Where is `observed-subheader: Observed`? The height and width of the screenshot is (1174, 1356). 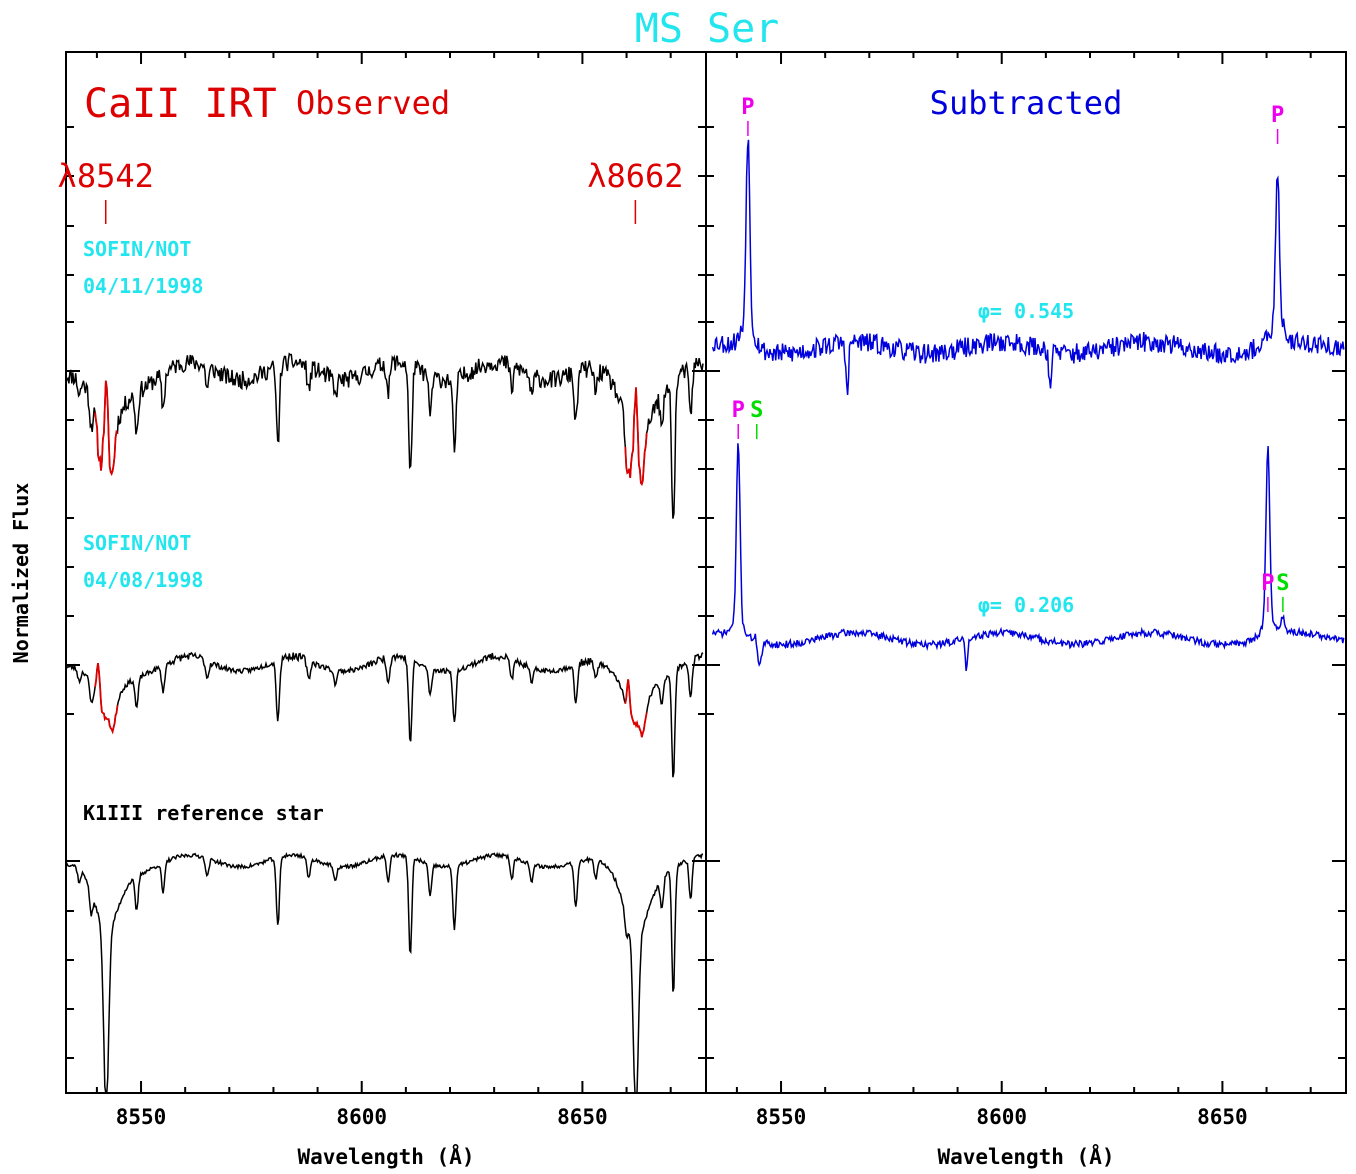 observed-subheader: Observed is located at coordinates (373, 103).